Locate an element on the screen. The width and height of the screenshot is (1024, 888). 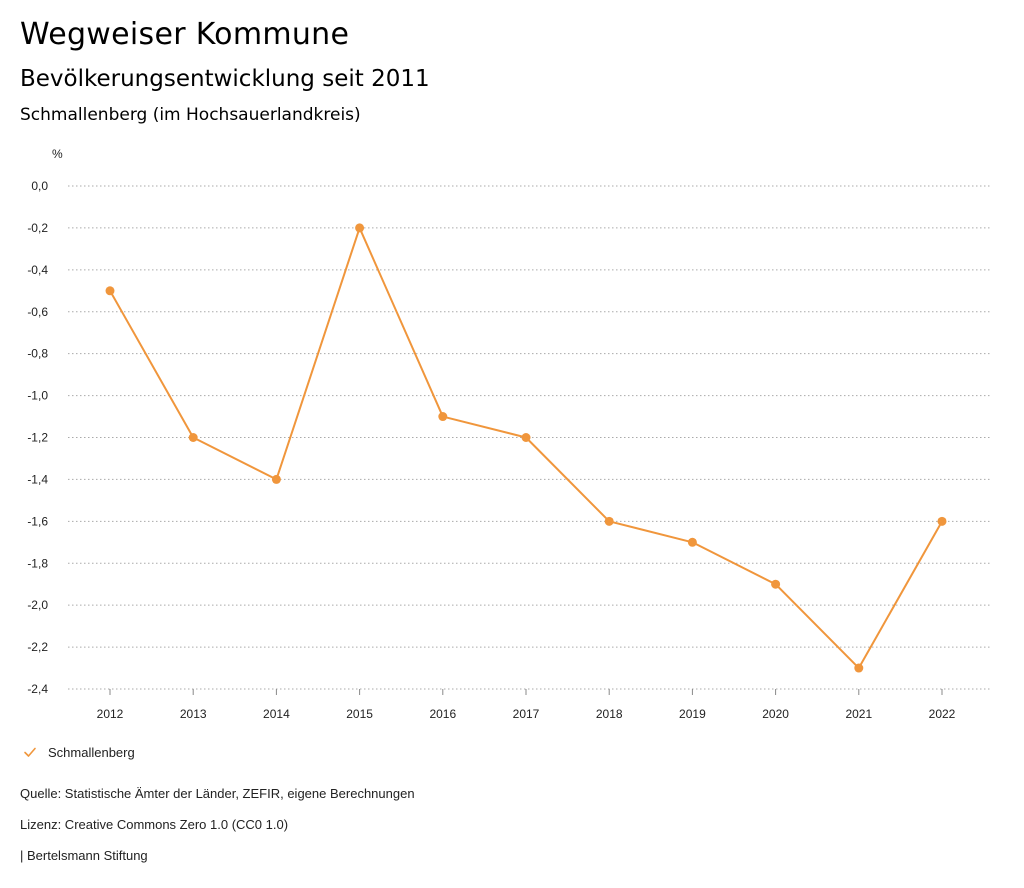
y-tick-label: -1,4 is located at coordinates (37, 479).